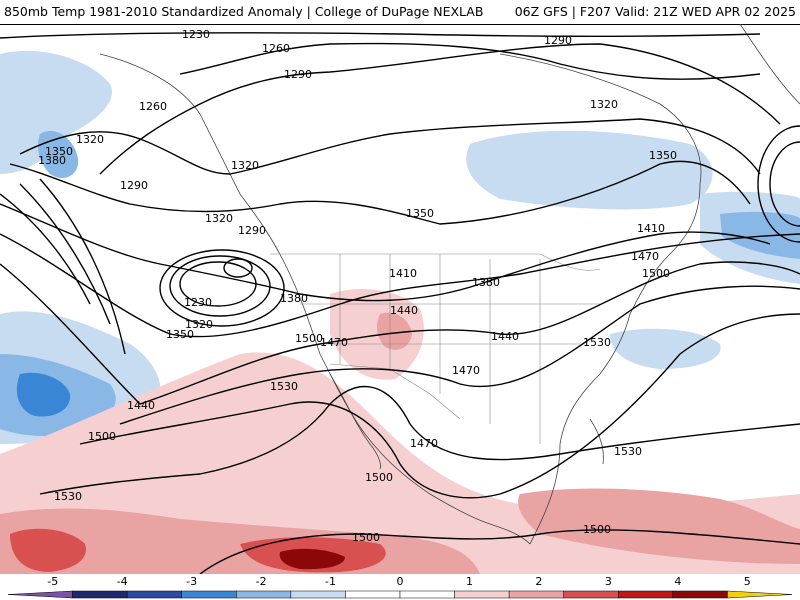  What do you see at coordinates (499, 551) in the screenshot?
I see `contour-1500-deep-south` at bounding box center [499, 551].